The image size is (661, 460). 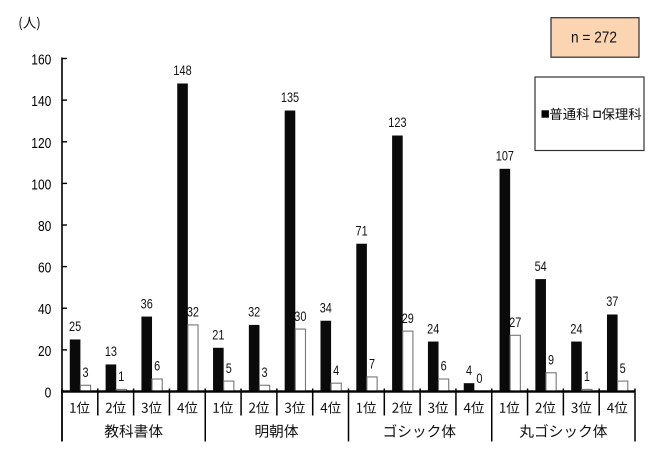 What do you see at coordinates (541, 267) in the screenshot?
I see `svg-text: 54` at bounding box center [541, 267].